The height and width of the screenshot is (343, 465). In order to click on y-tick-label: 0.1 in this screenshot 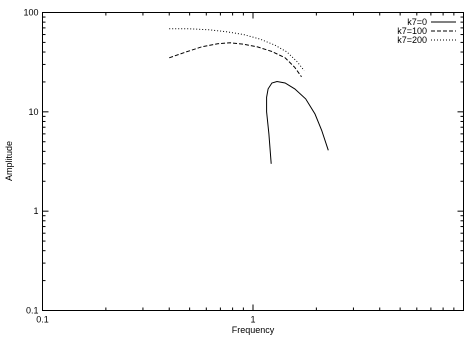, I will do `click(32, 311)`.